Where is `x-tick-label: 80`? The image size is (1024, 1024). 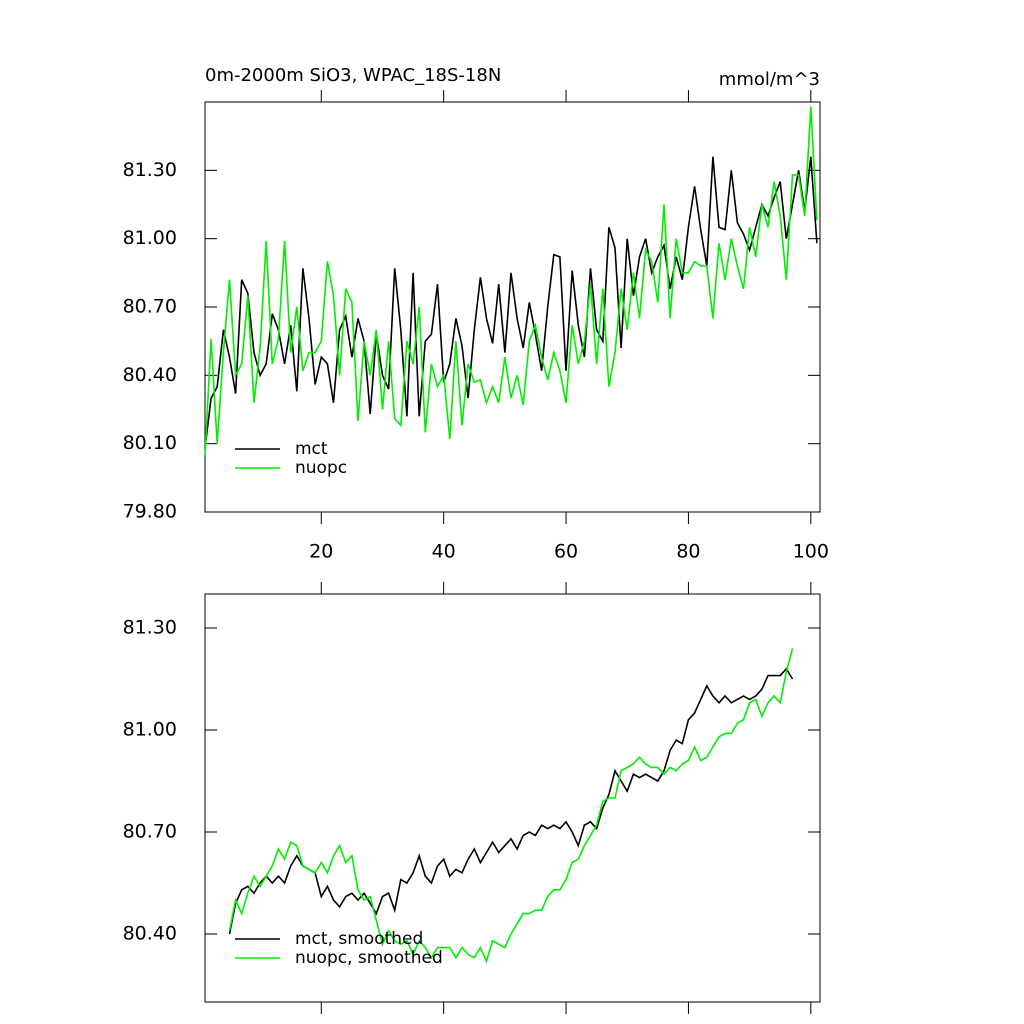
x-tick-label: 80 is located at coordinates (688, 552).